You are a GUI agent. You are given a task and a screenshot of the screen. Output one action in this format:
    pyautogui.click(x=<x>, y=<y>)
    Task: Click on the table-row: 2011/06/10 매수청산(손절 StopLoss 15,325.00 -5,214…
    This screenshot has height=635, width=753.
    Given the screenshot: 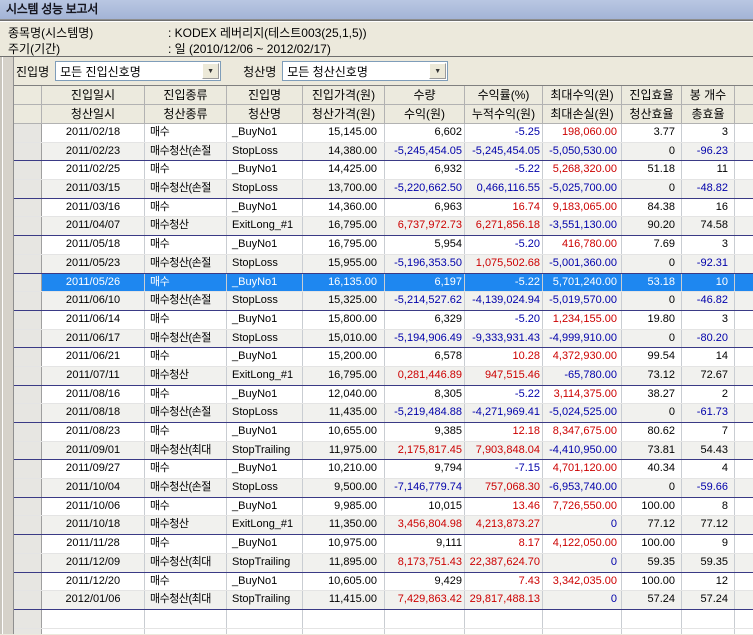 What is the action you would take?
    pyautogui.click(x=383, y=301)
    